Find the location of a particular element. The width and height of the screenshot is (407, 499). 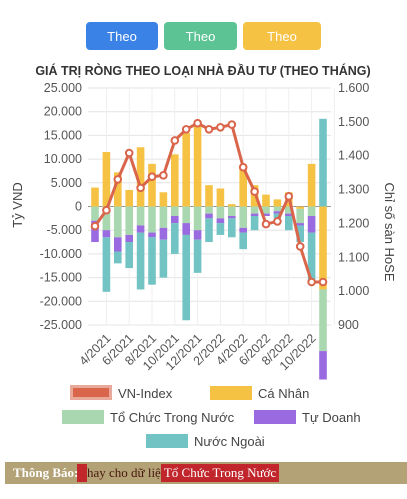

y-tick-label: 15.000 is located at coordinates (63, 135).